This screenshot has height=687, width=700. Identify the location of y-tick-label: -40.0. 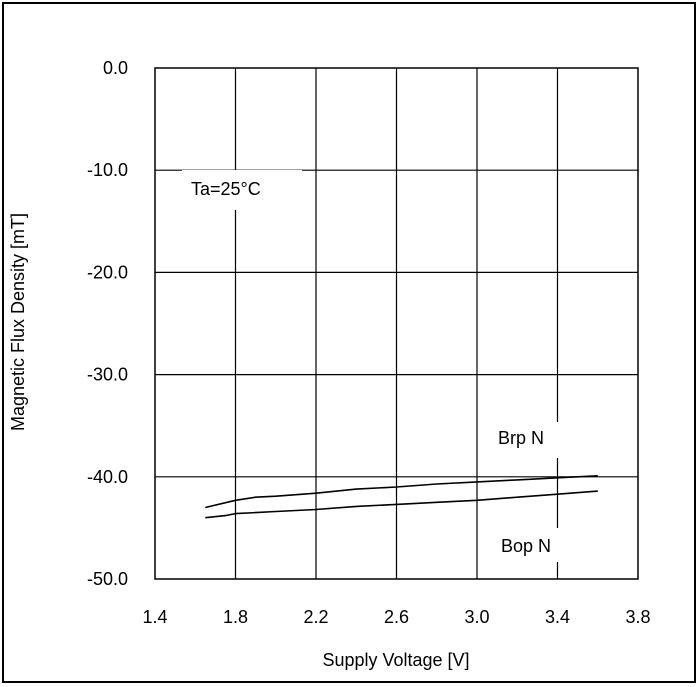
(107, 477).